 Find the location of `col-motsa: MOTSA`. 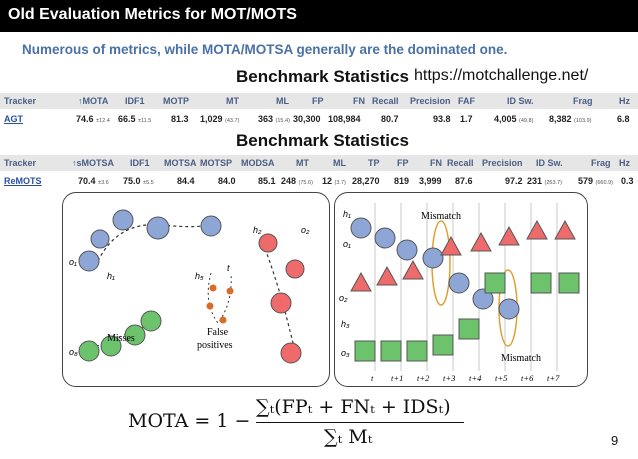

col-motsa: MOTSA is located at coordinates (180, 163).